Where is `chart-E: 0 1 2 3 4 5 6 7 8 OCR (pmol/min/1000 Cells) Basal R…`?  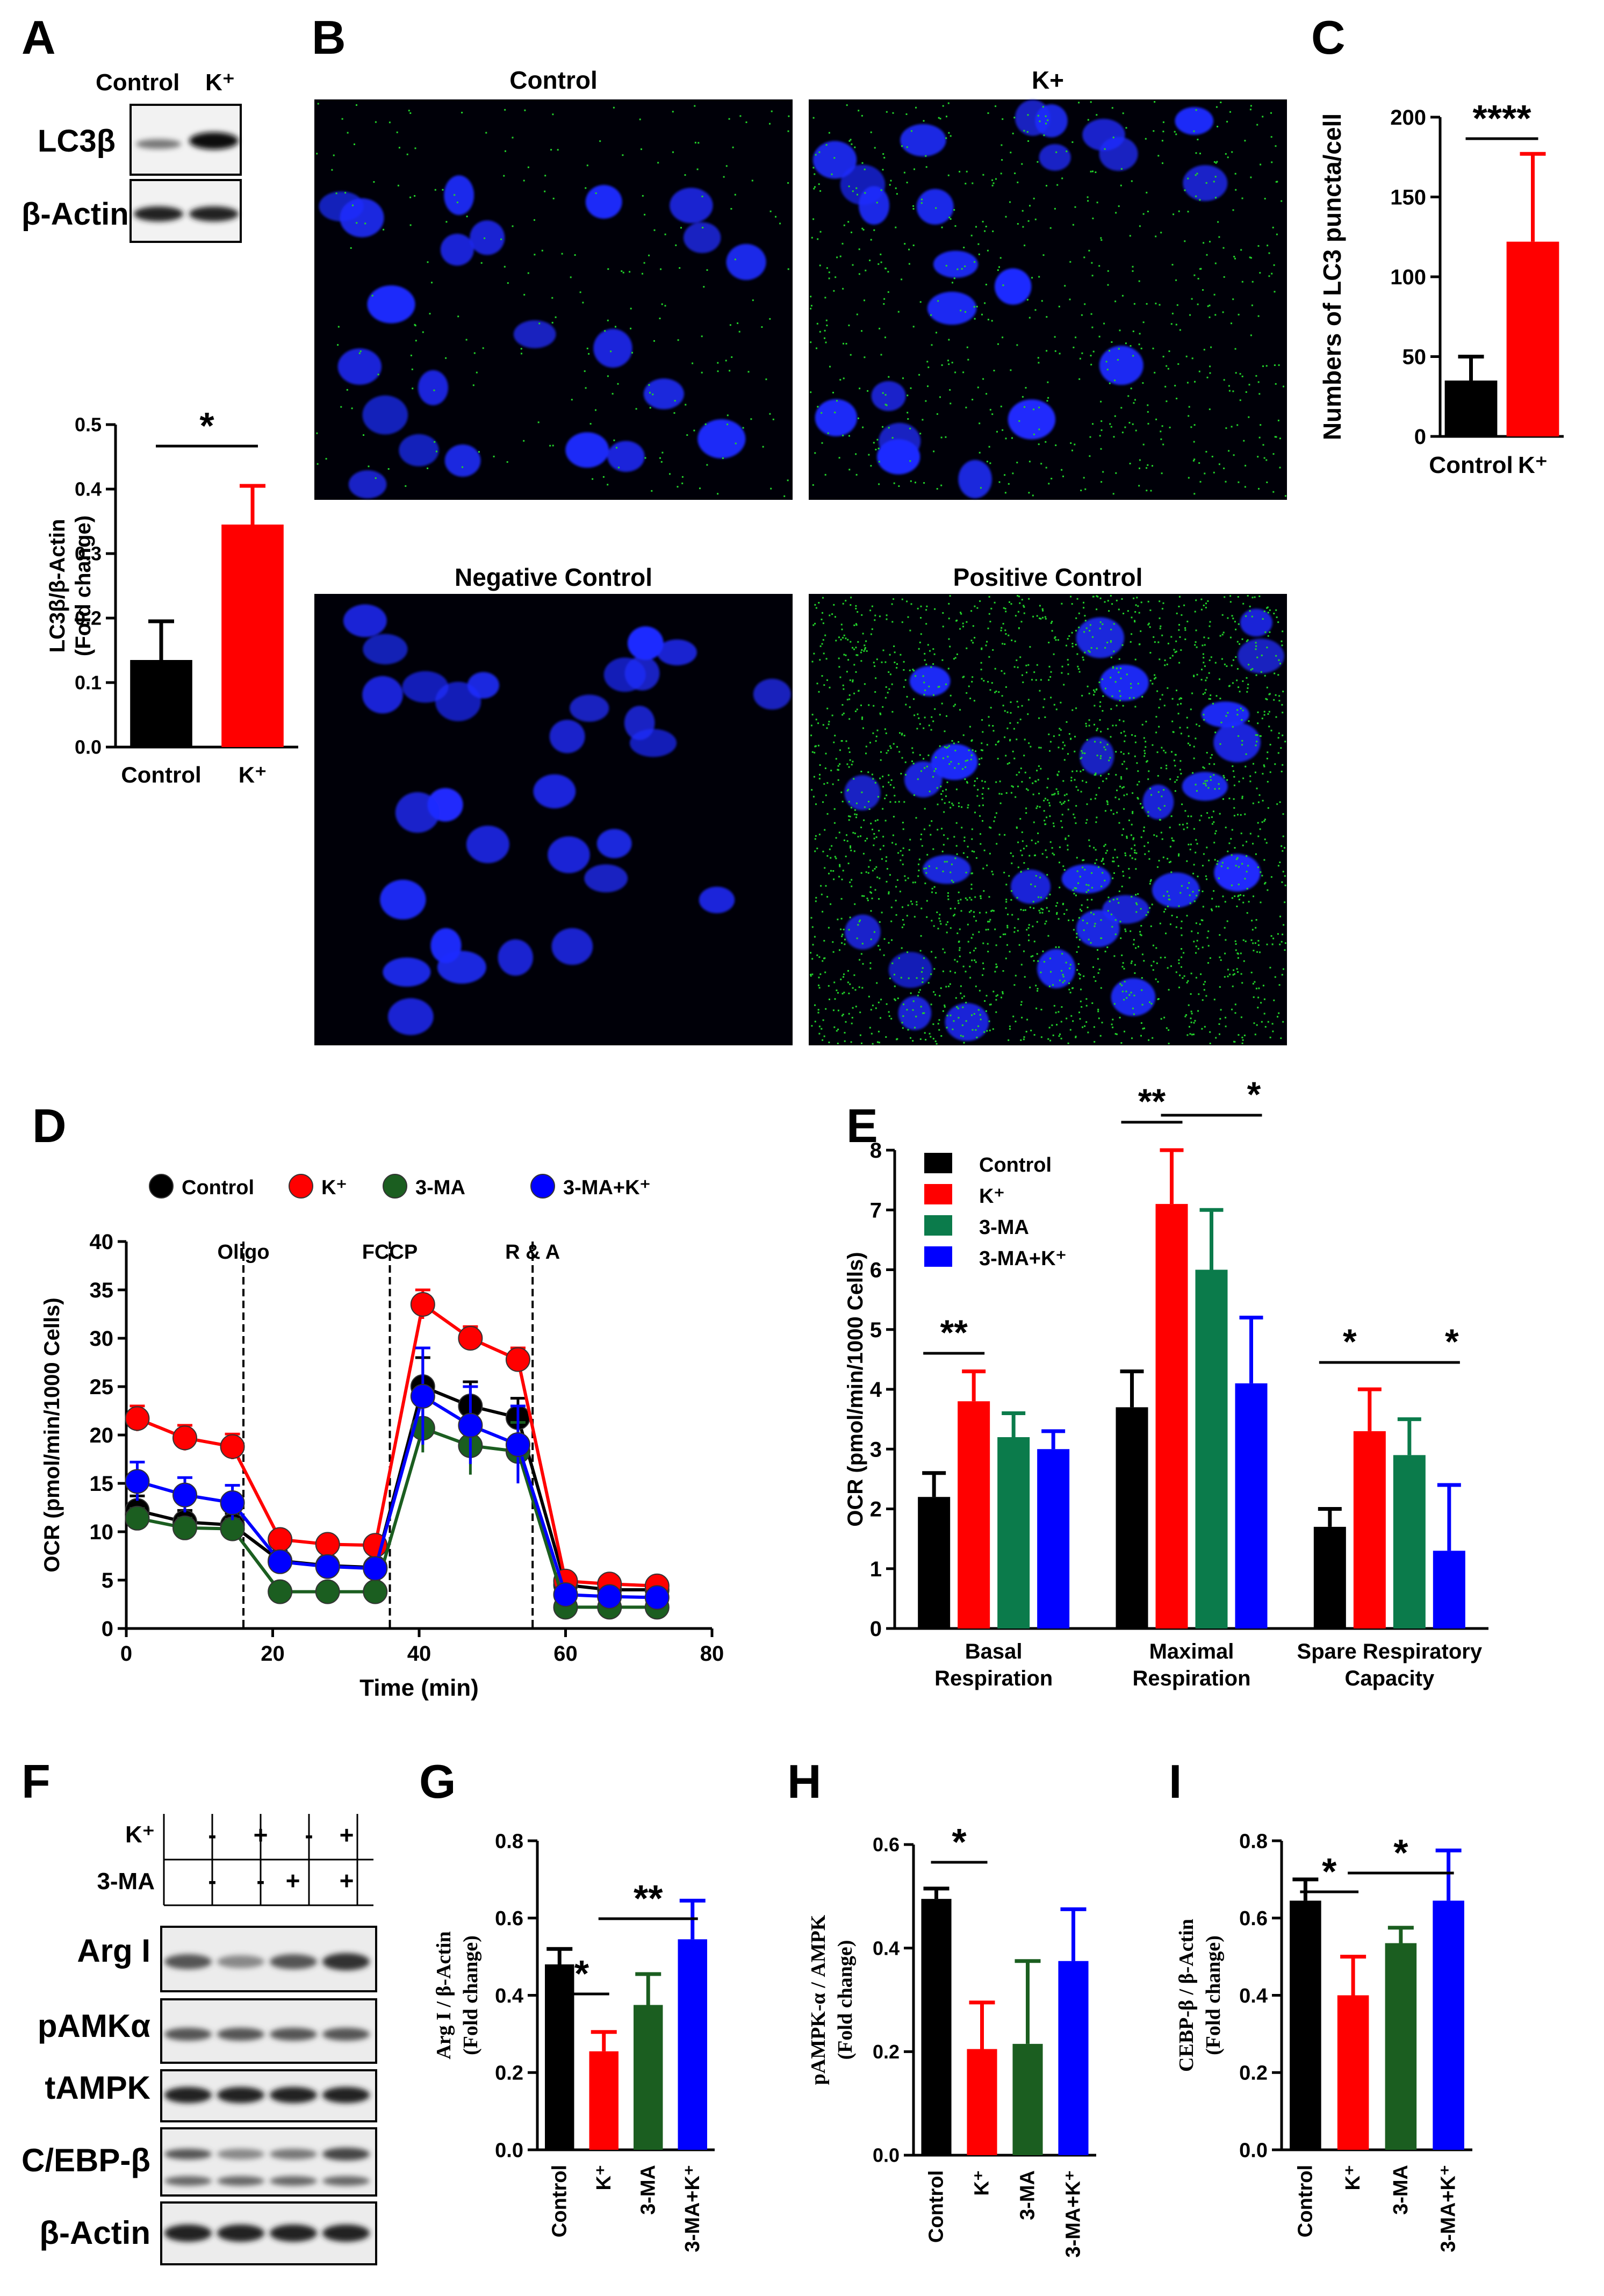 chart-E: 0 1 2 3 4 5 6 7 8 OCR (pmol/min/1000 Cells) Basal R… is located at coordinates (1166, 1382).